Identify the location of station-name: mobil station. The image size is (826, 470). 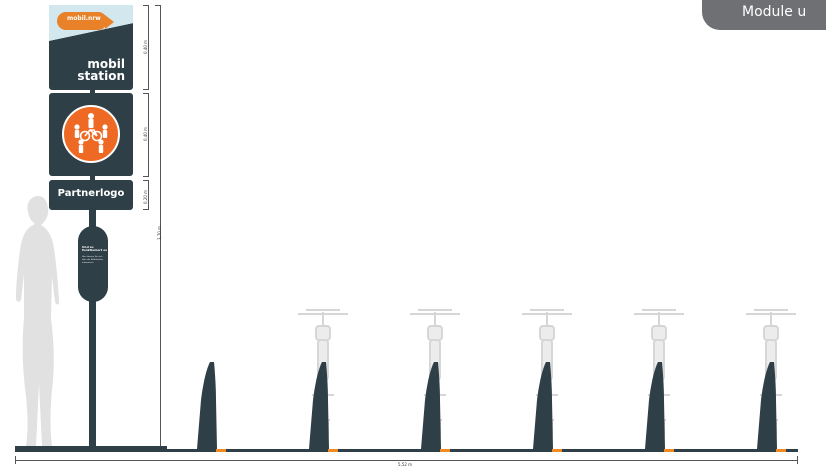
(101, 70).